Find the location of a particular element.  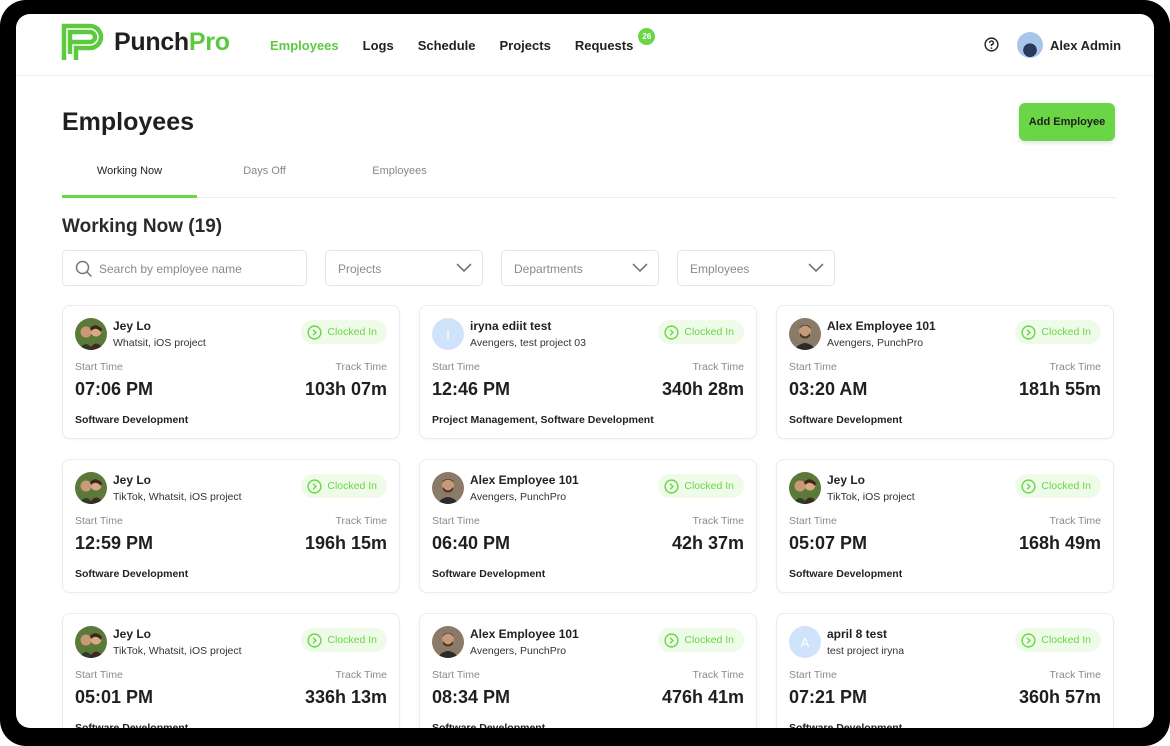

nav-projects: Projects is located at coordinates (525, 45).